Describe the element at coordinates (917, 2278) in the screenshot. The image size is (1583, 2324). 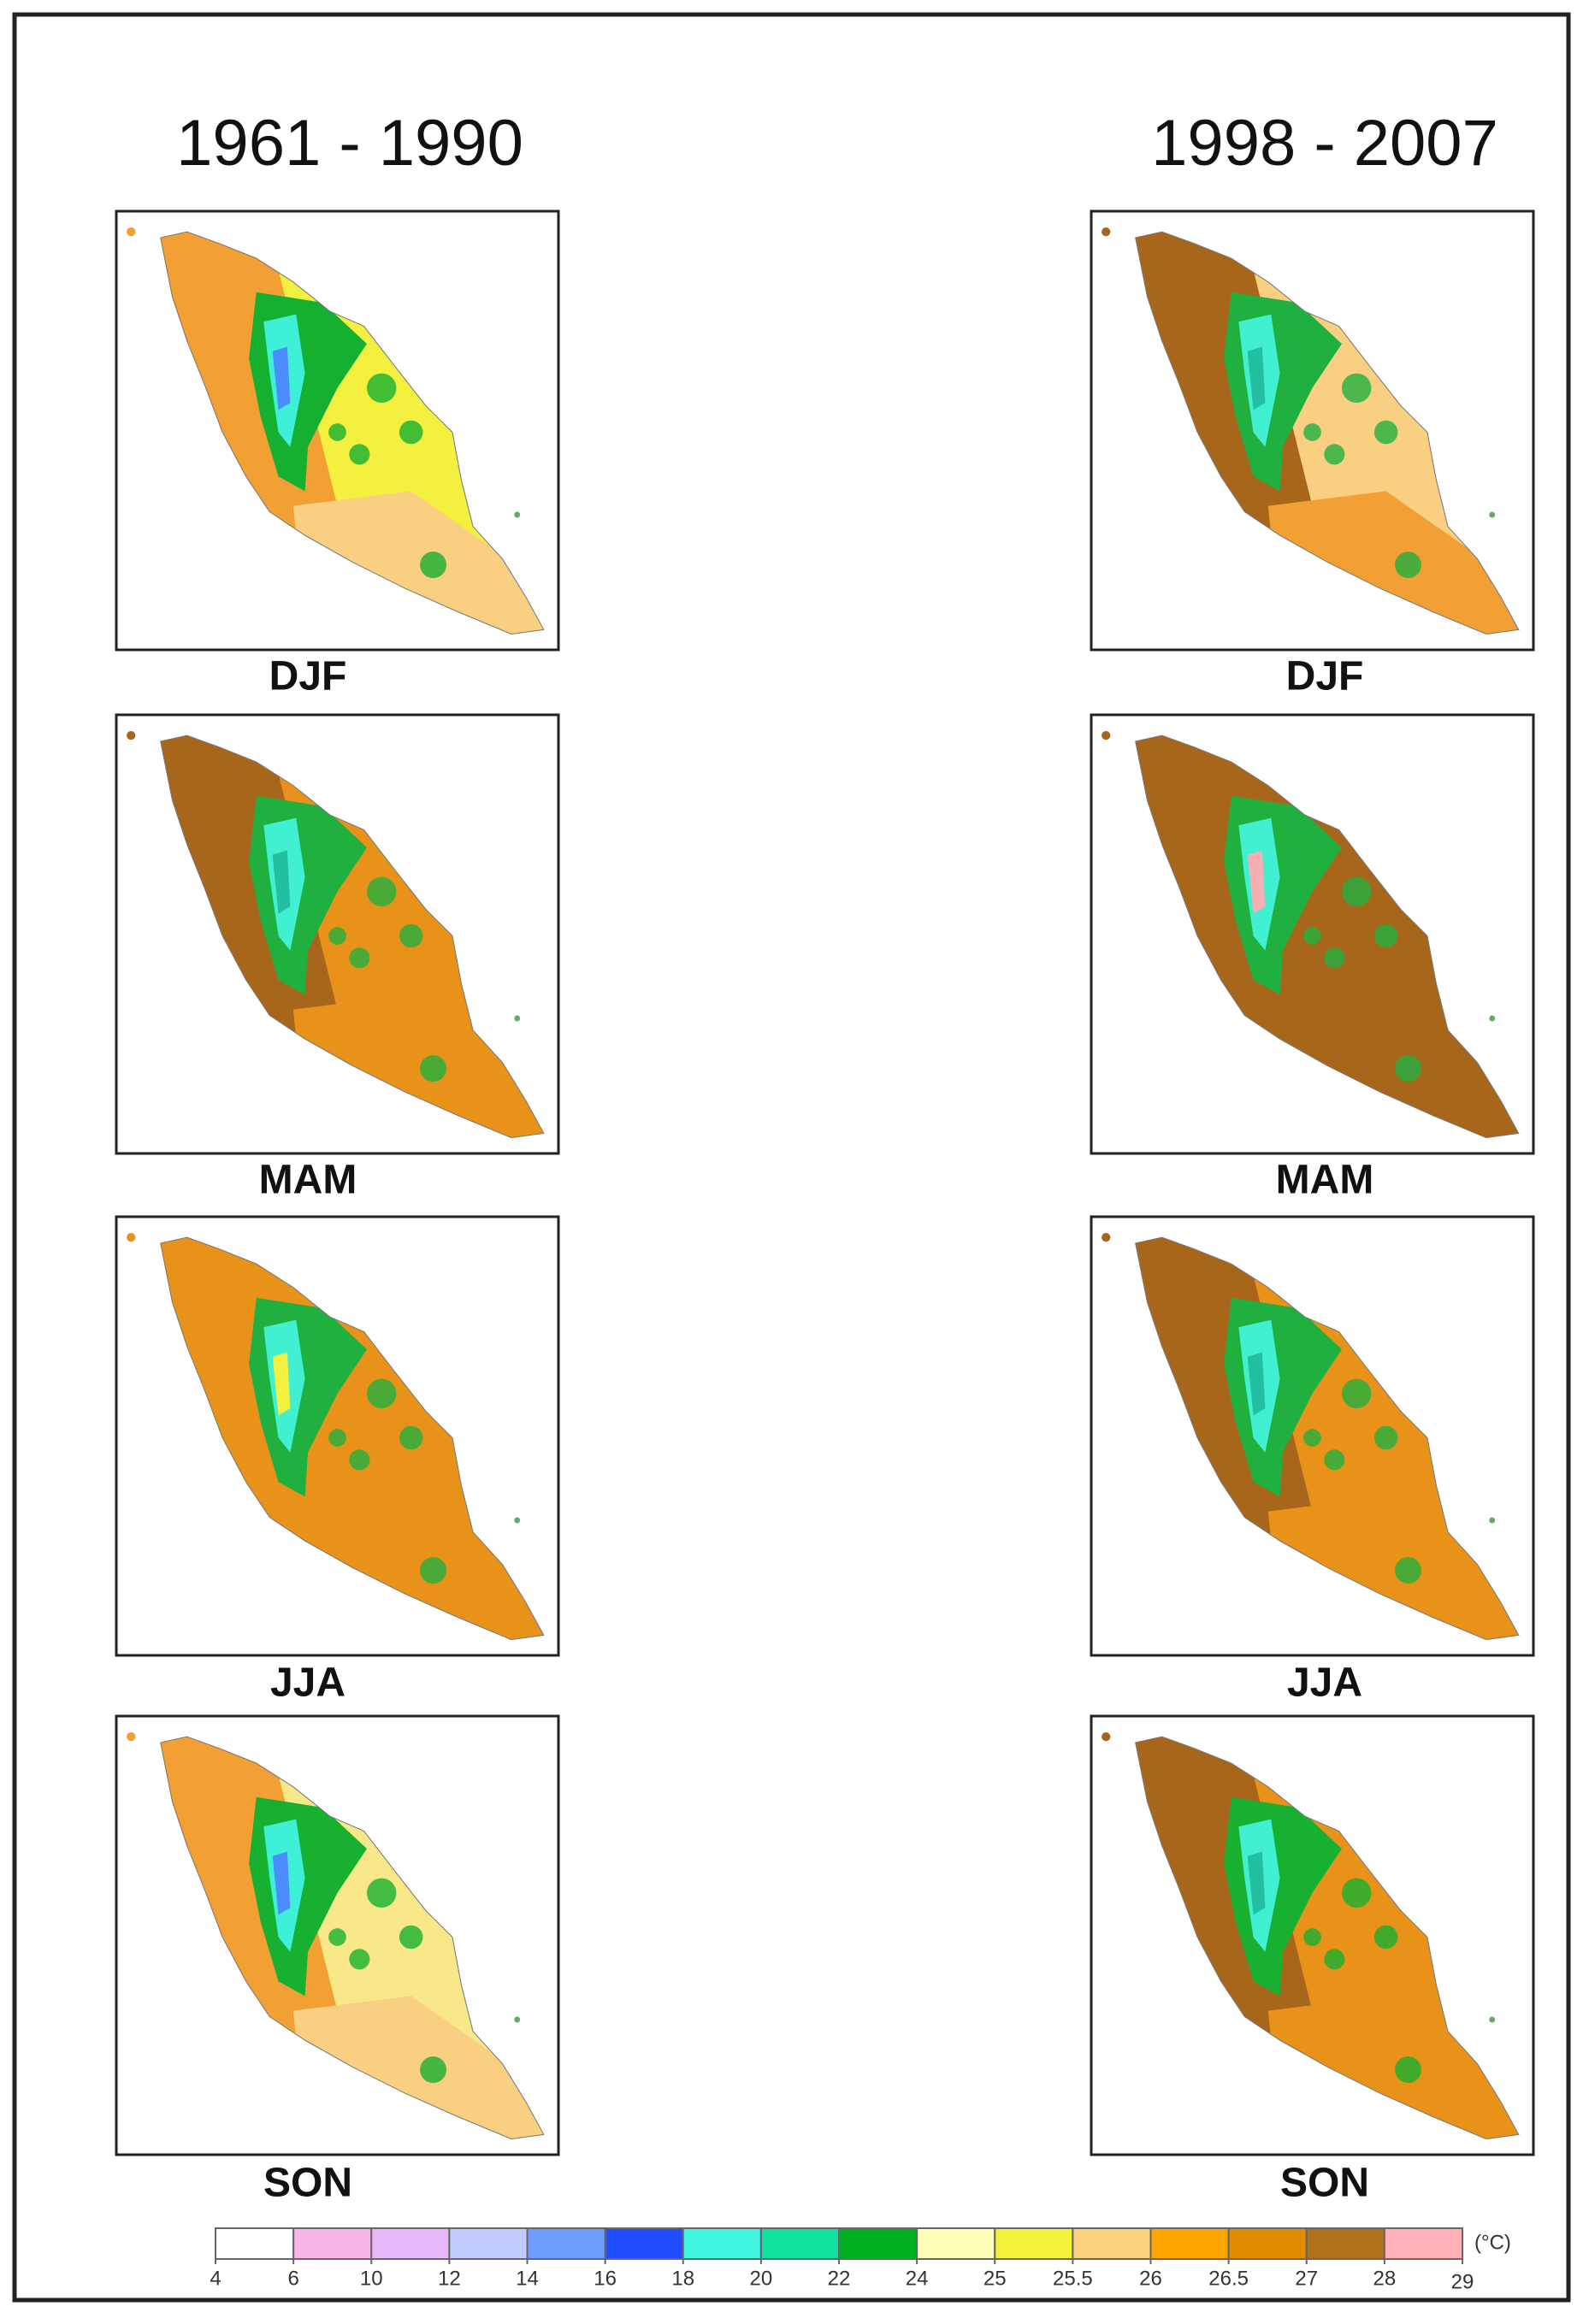
I see `legend-tick-label: 24` at that location.